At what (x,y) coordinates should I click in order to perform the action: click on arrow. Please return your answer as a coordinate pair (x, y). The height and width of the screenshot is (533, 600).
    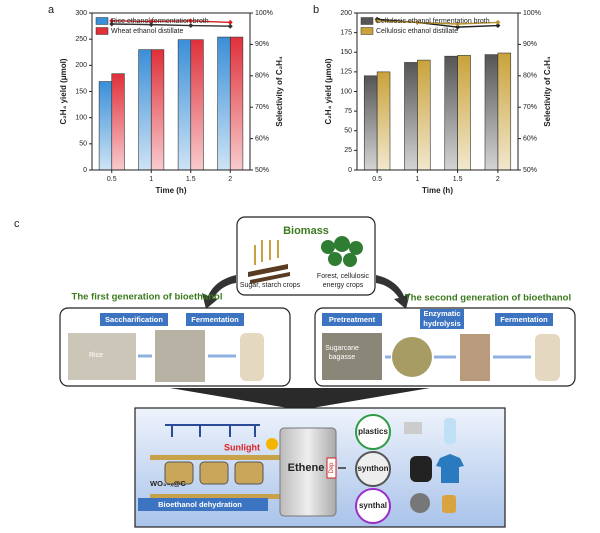
    Looking at the image, I should click on (219, 292).